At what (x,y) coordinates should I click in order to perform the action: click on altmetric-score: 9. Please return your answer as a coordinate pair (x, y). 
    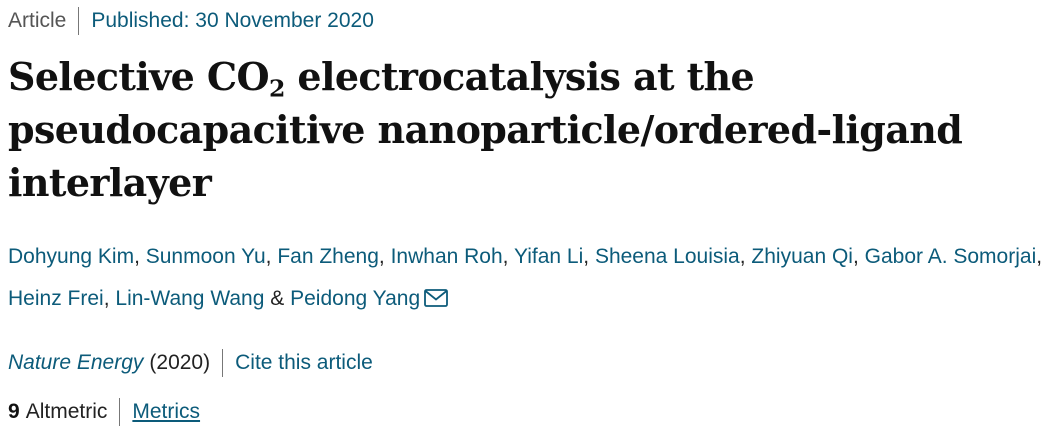
    Looking at the image, I should click on (14, 411).